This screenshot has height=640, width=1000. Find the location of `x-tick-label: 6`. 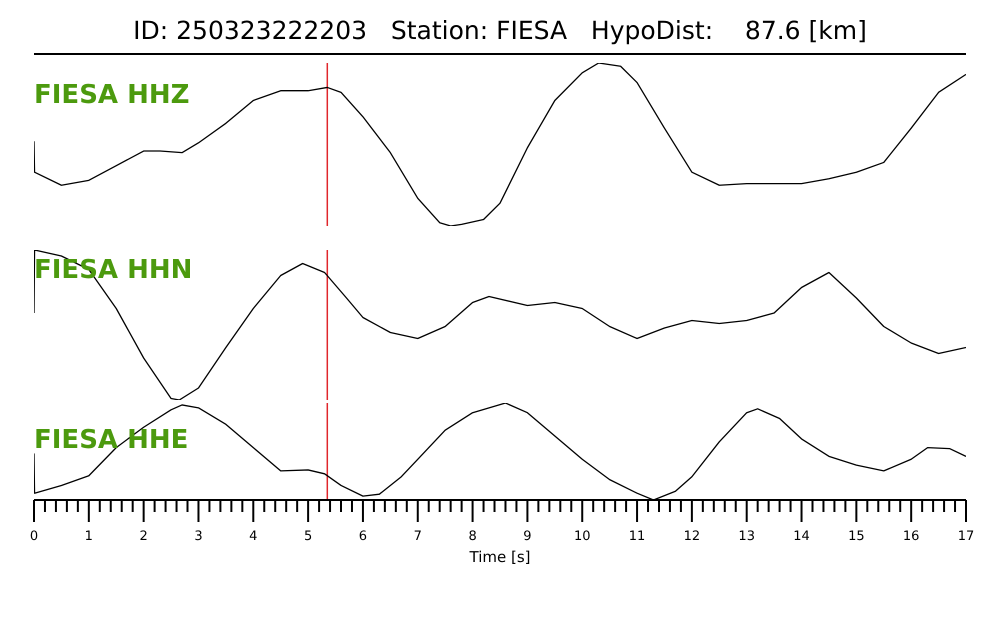

x-tick-label: 6 is located at coordinates (363, 536).